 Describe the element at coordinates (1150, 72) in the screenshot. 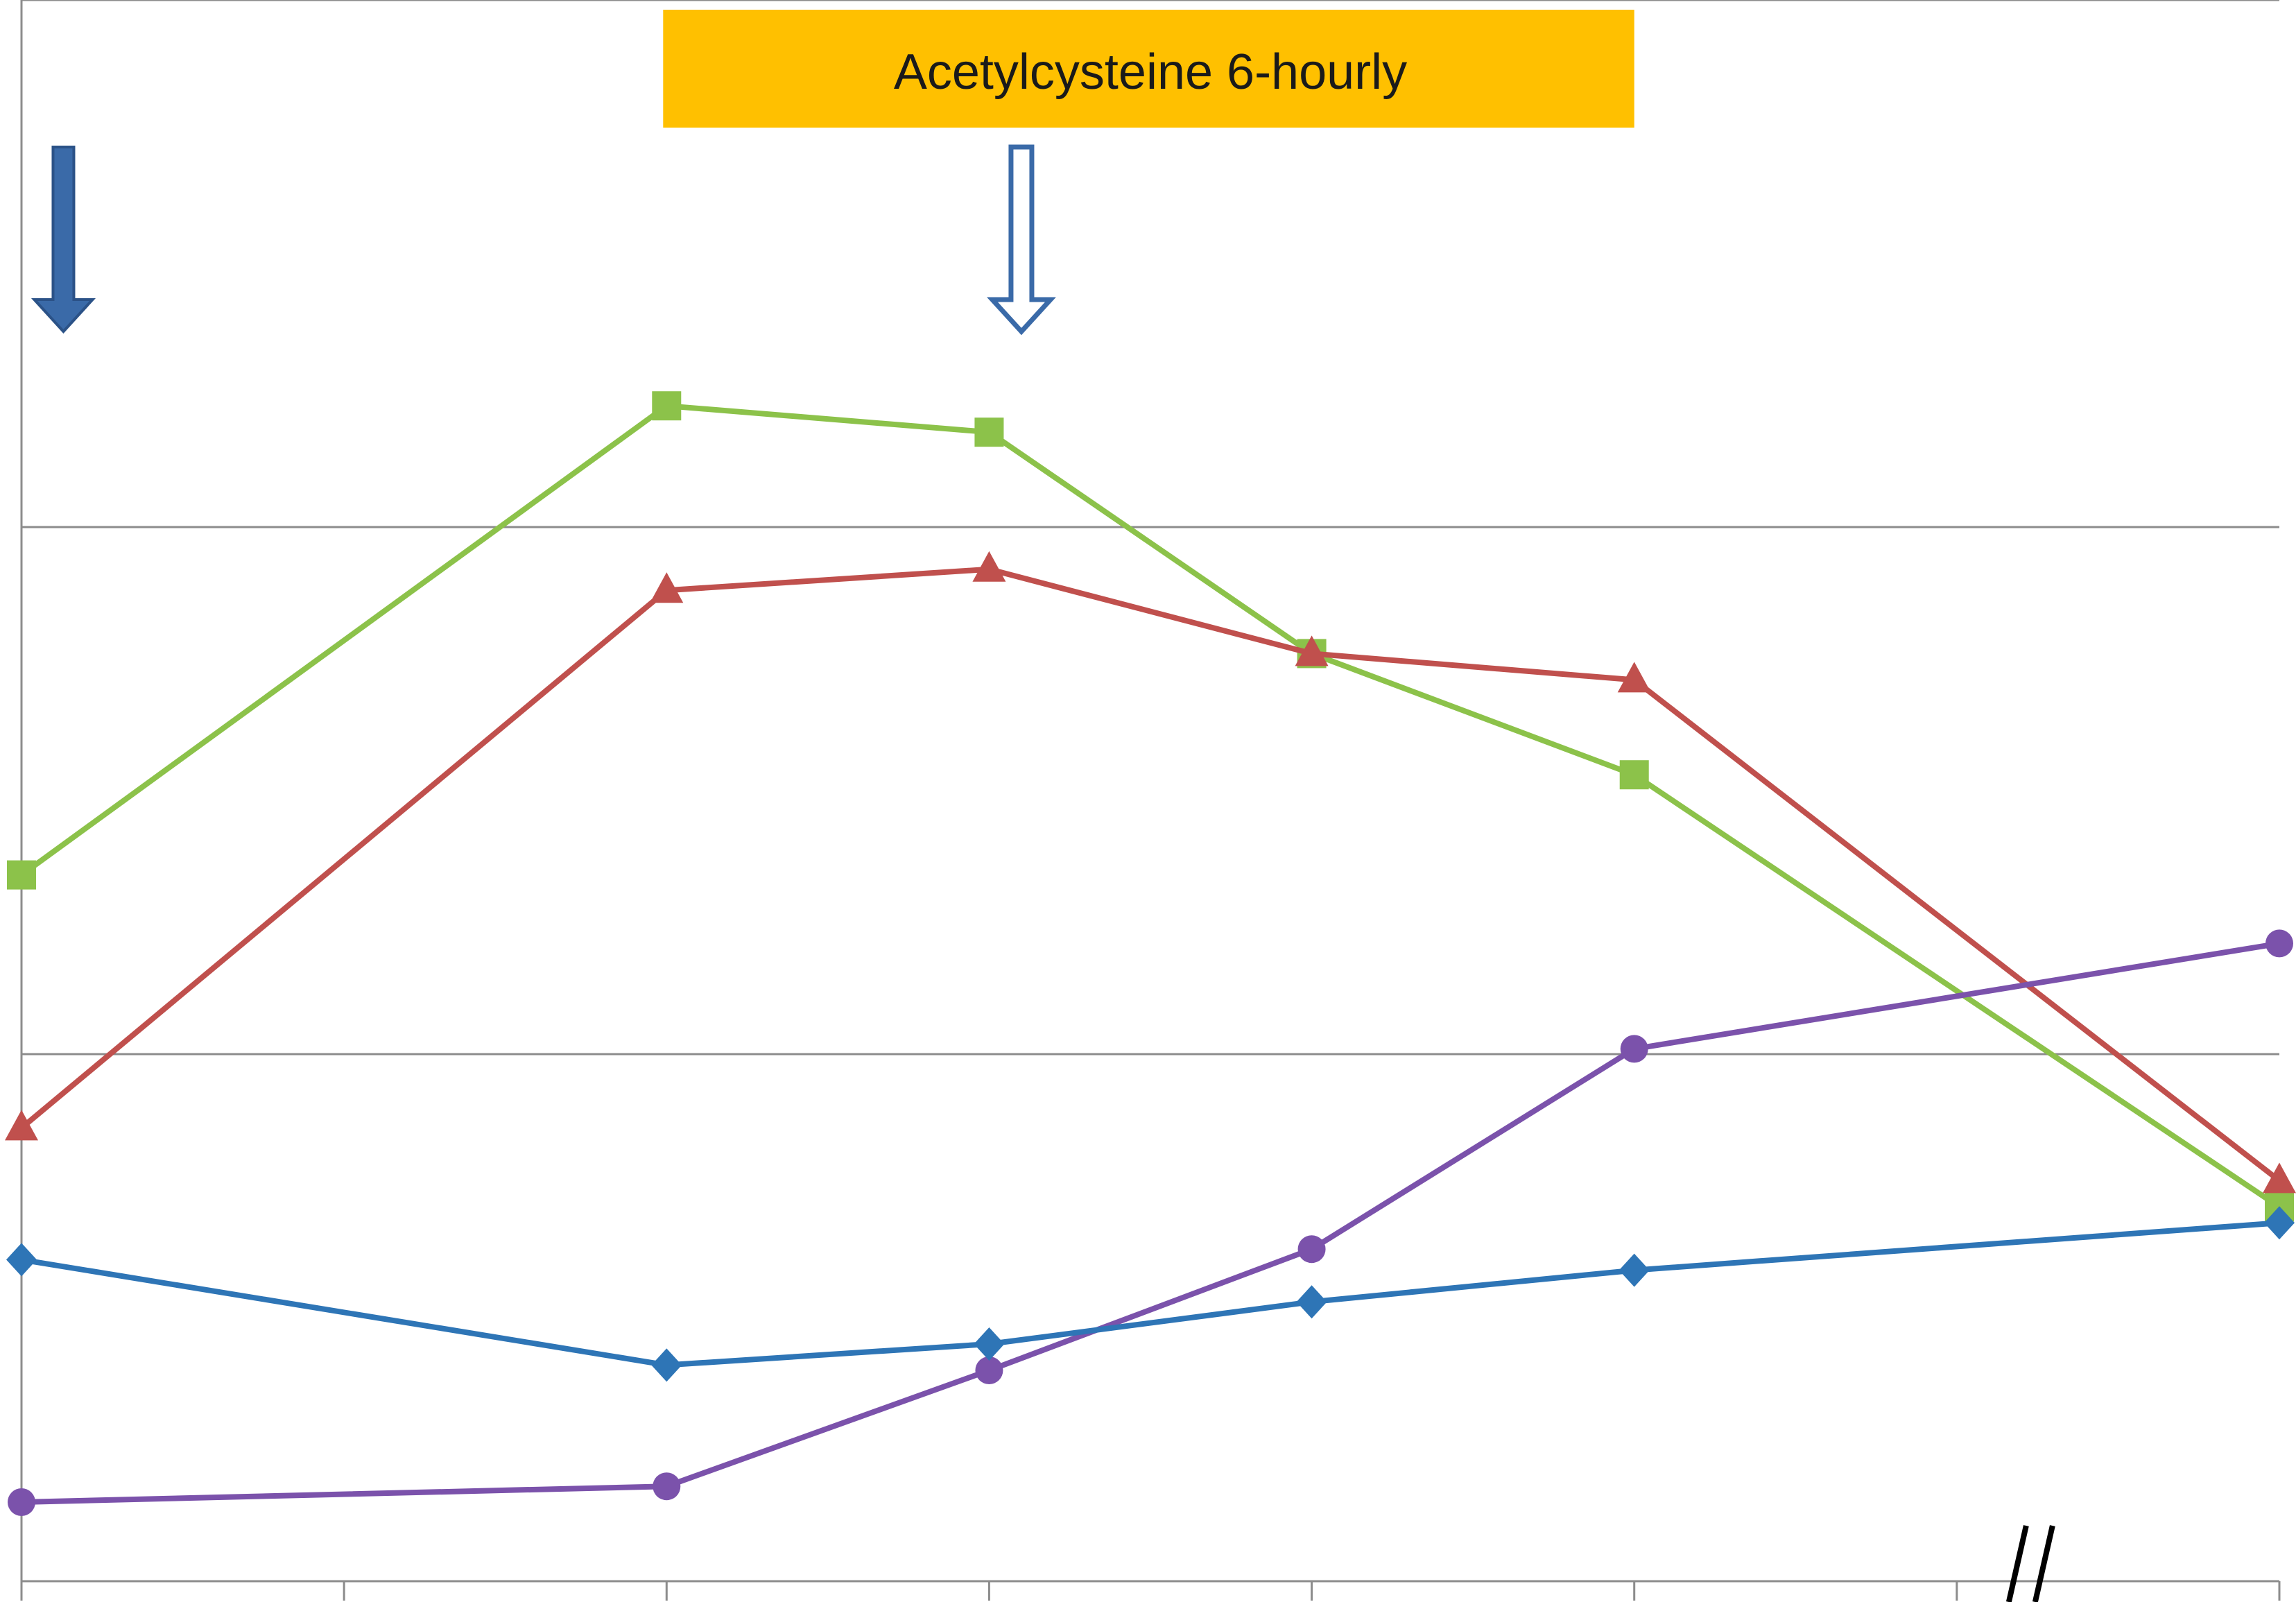

I see `annotation-label: Acetylcysteine 6-hourly` at that location.